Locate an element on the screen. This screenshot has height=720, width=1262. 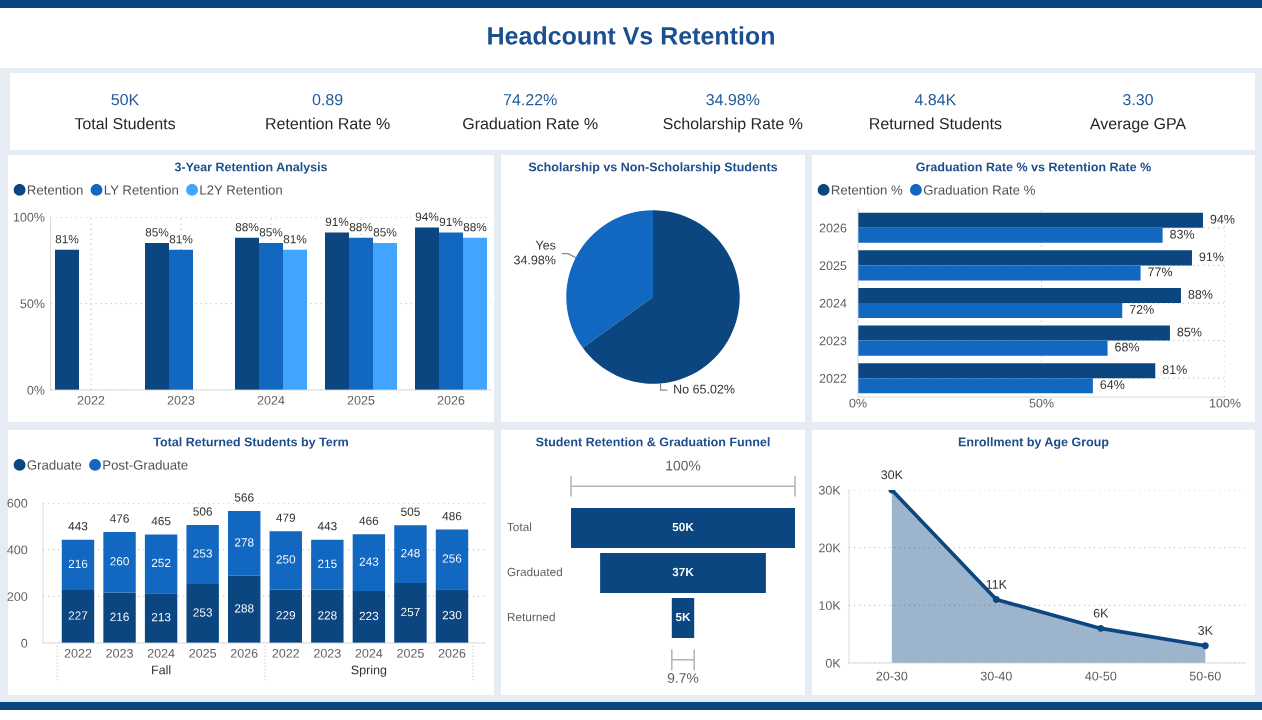
total-label: 466 is located at coordinates (369, 520).